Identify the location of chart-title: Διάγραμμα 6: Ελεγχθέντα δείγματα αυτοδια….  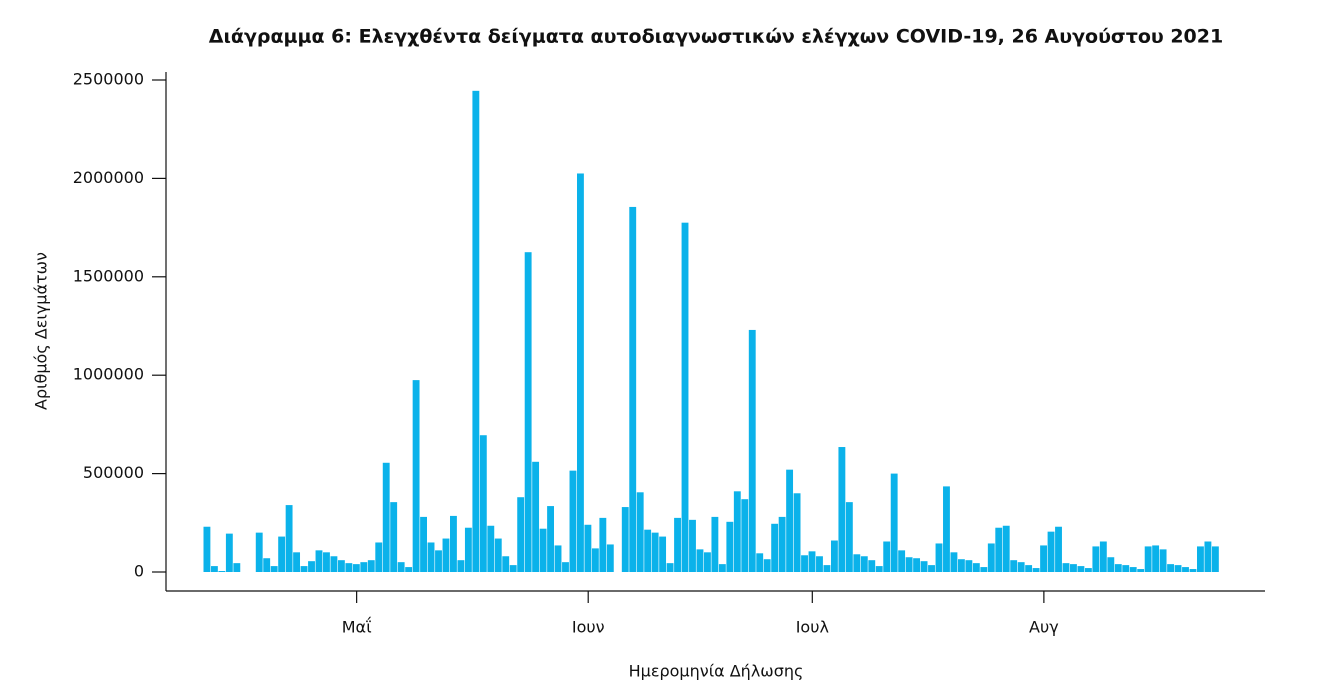
(716, 37).